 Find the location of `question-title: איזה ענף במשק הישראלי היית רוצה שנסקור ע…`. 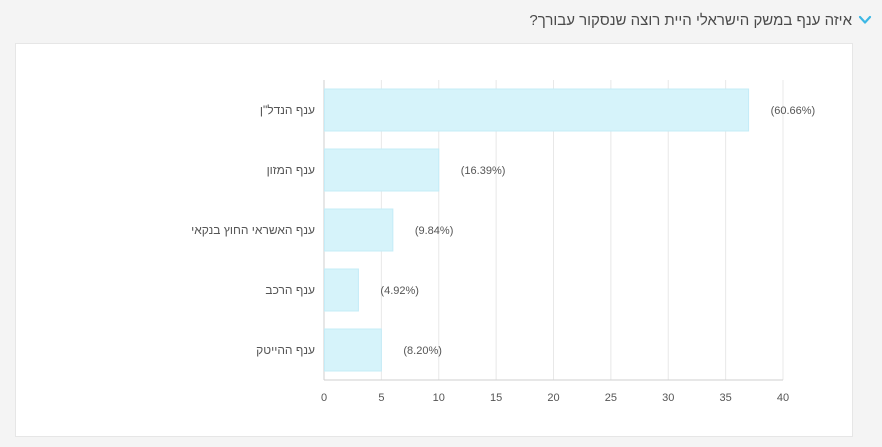

question-title: איזה ענף במשק הישראלי היית רוצה שנסקור ע… is located at coordinates (690, 20).